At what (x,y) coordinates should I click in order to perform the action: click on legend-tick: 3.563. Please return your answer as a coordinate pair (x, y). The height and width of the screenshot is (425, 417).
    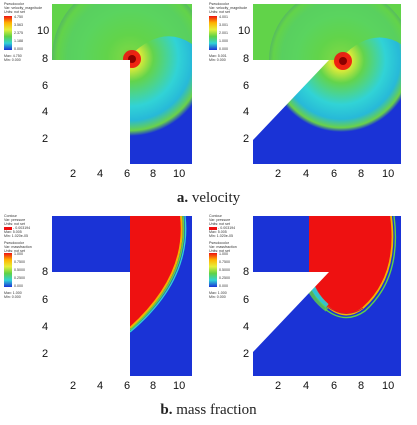
    Looking at the image, I should click on (18, 25).